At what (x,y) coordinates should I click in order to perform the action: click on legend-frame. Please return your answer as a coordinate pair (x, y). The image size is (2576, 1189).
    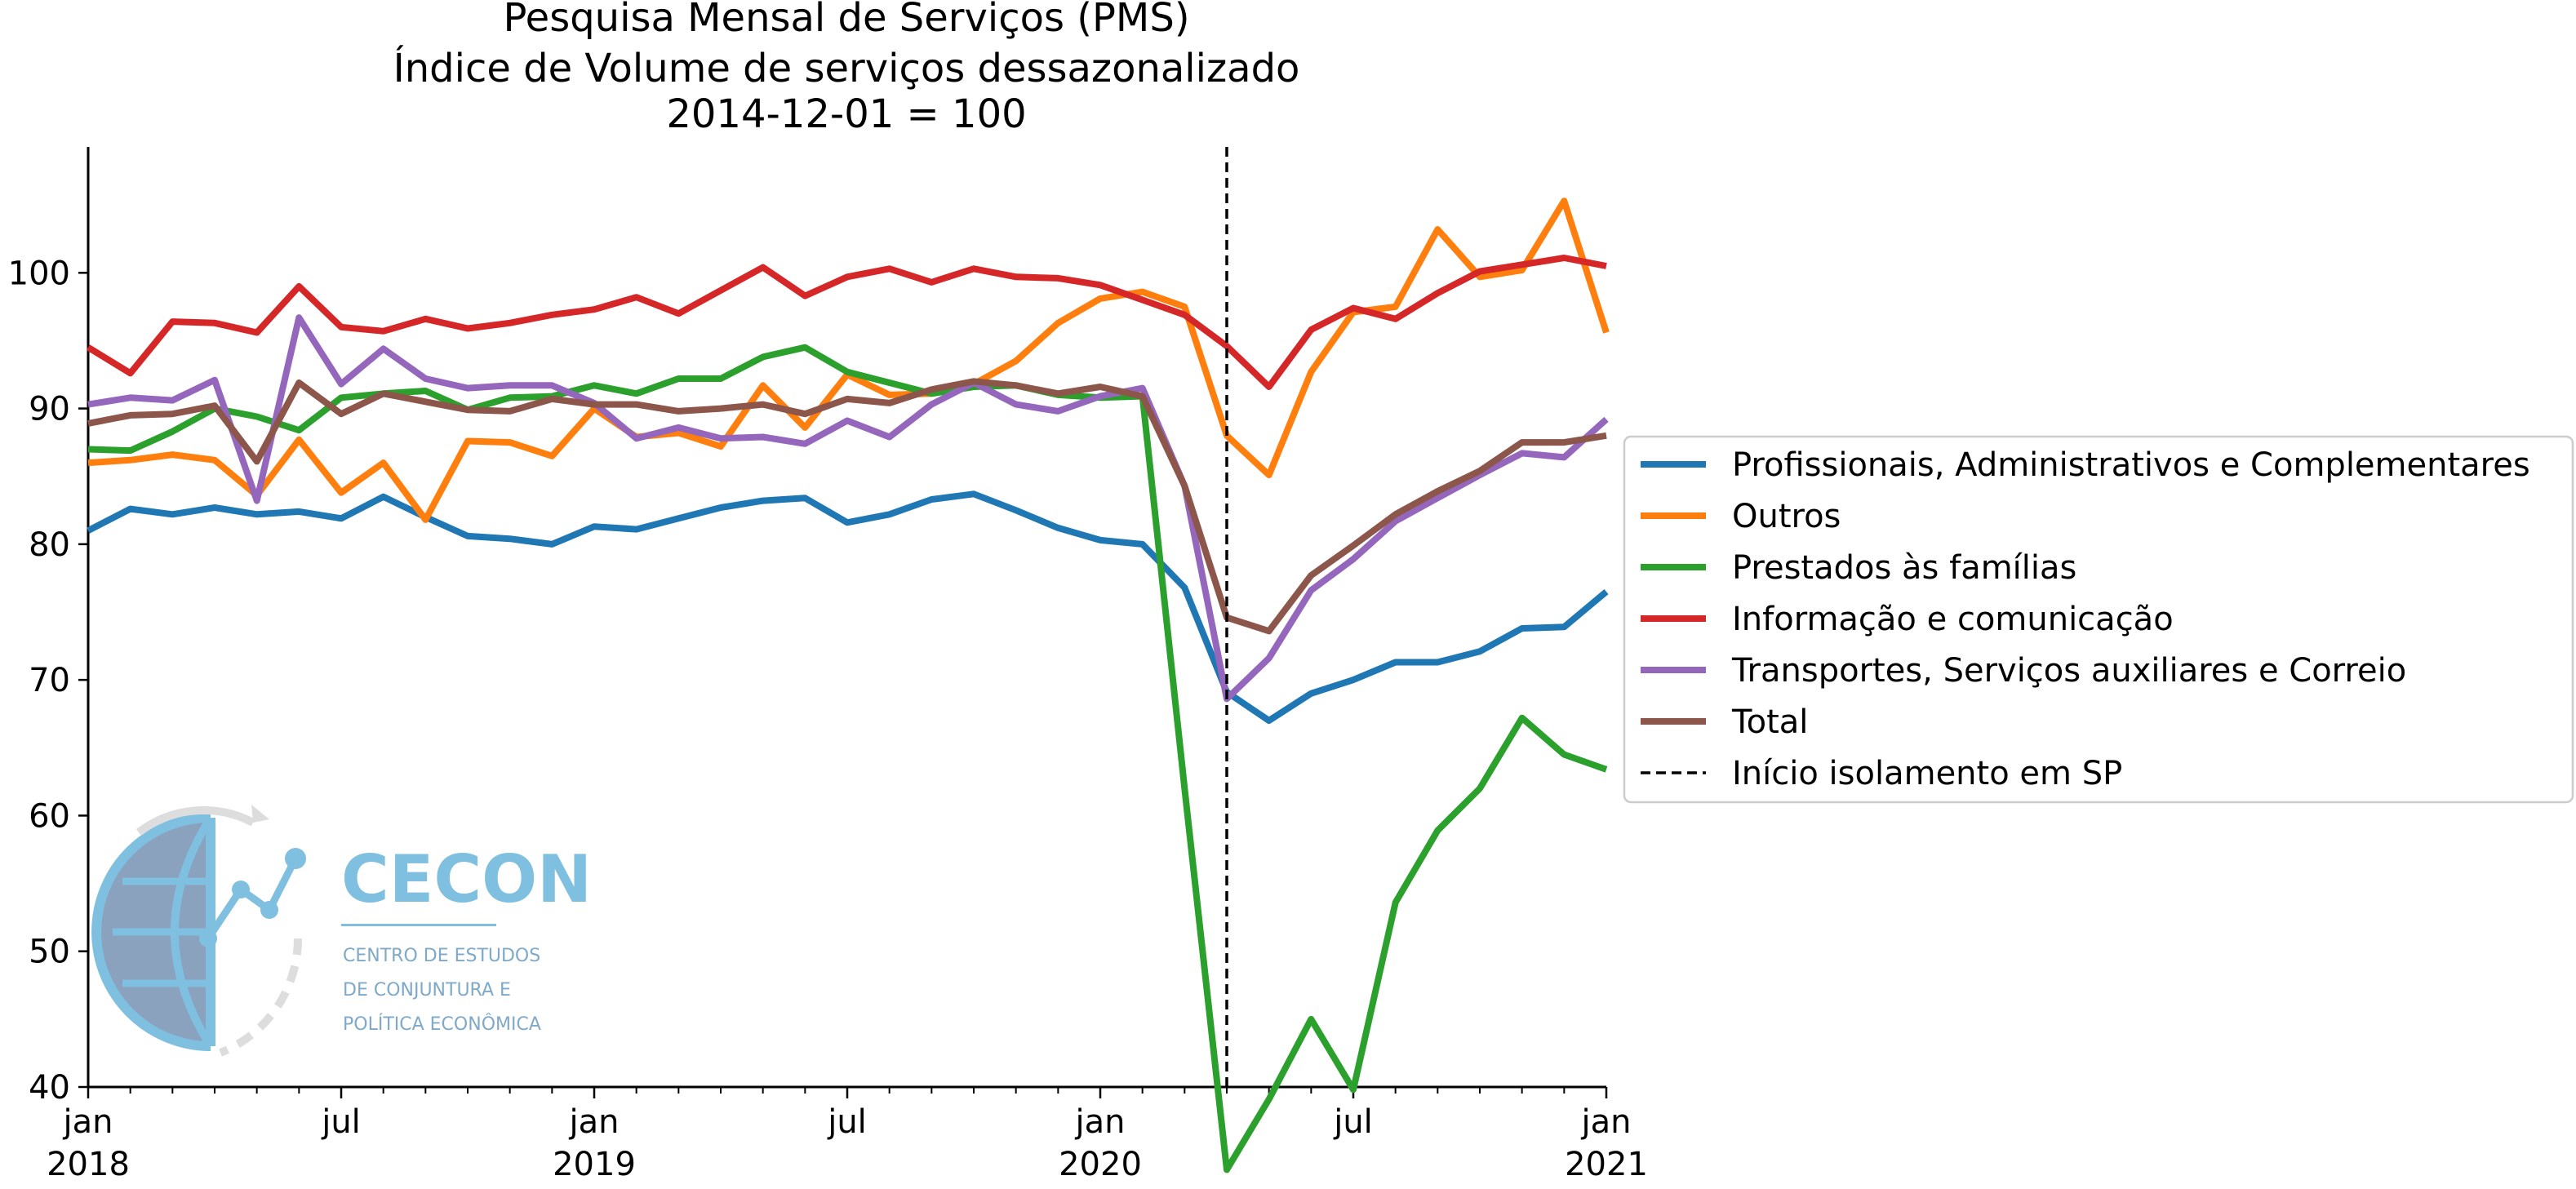
    Looking at the image, I should click on (2098, 619).